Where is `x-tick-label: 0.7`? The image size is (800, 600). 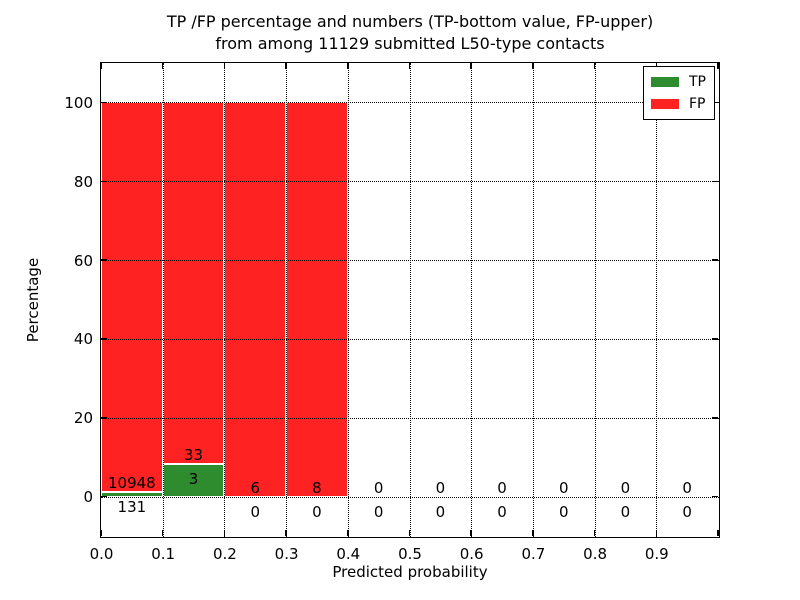 x-tick-label: 0.7 is located at coordinates (533, 554).